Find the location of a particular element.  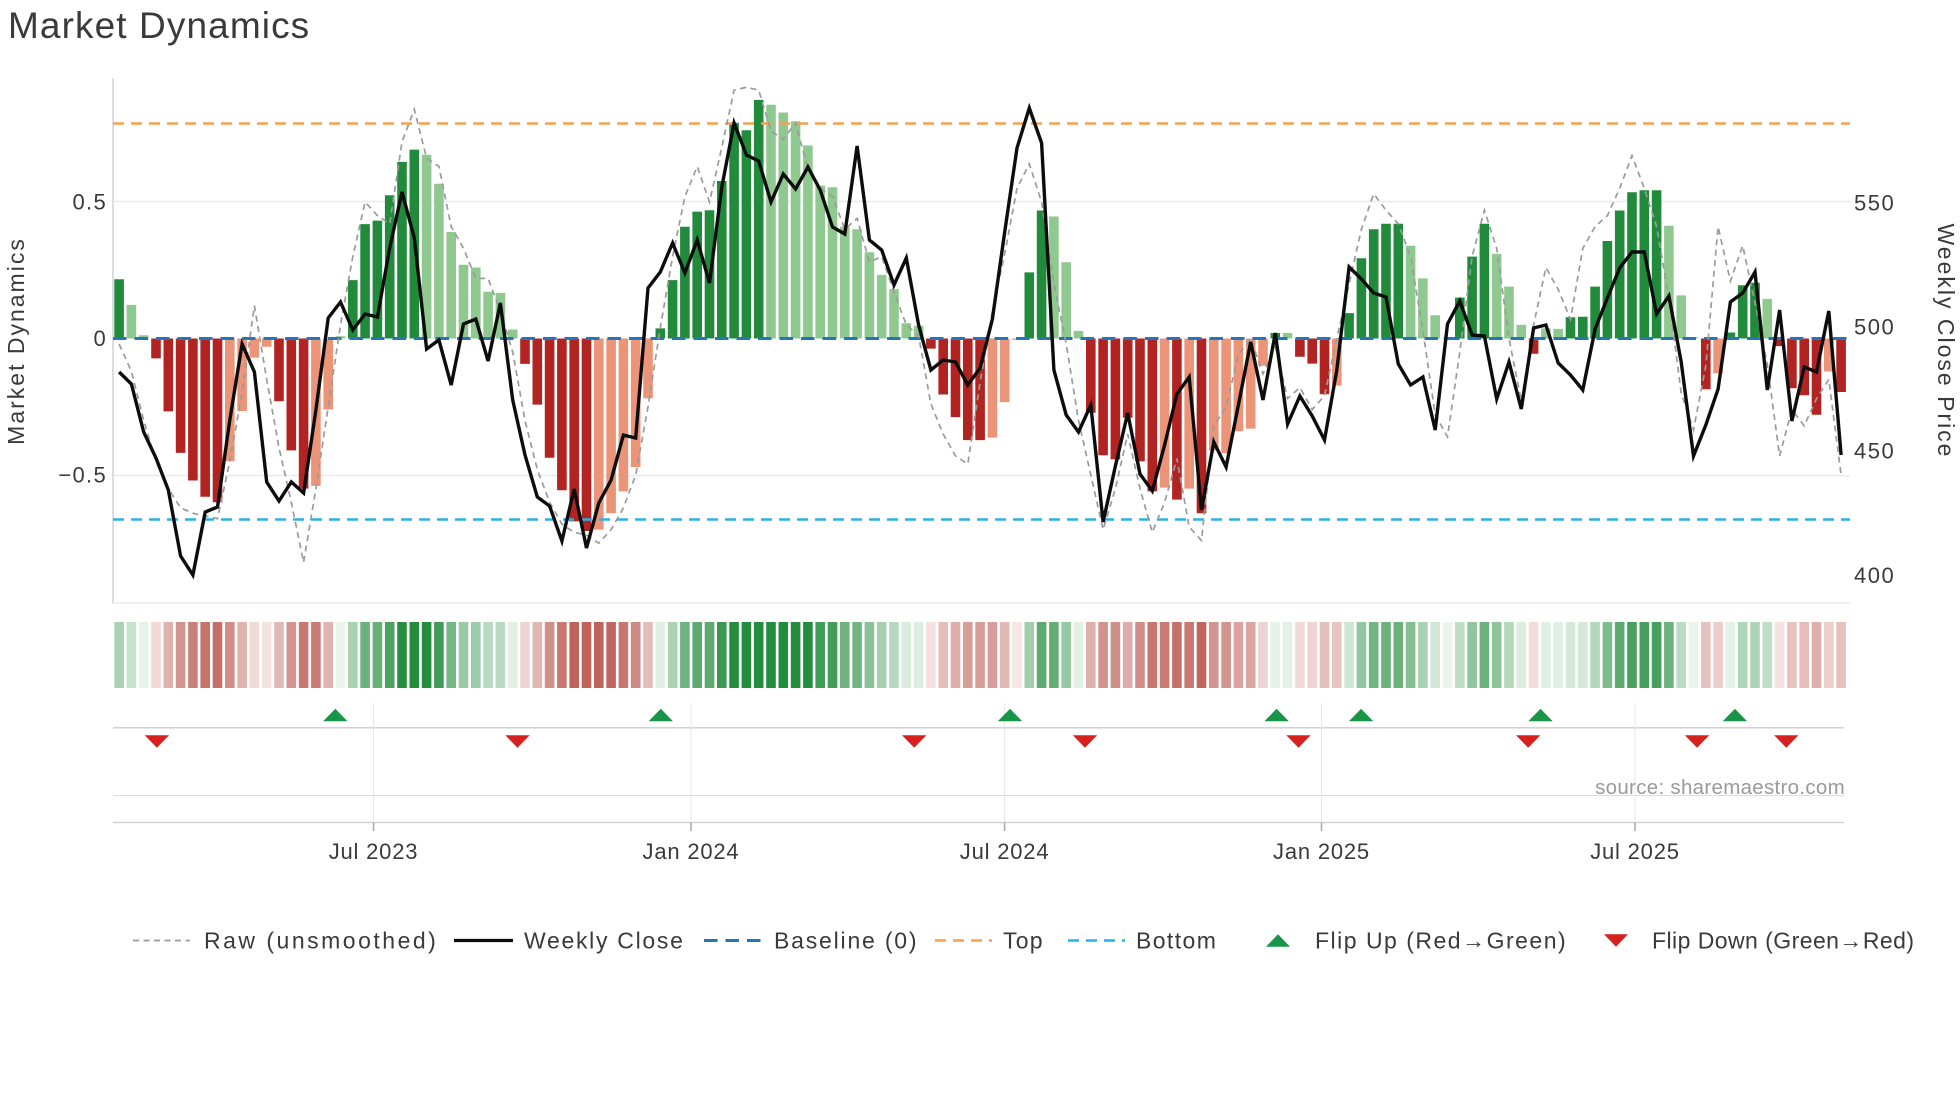

svg-text: Jan 2024 is located at coordinates (691, 851).